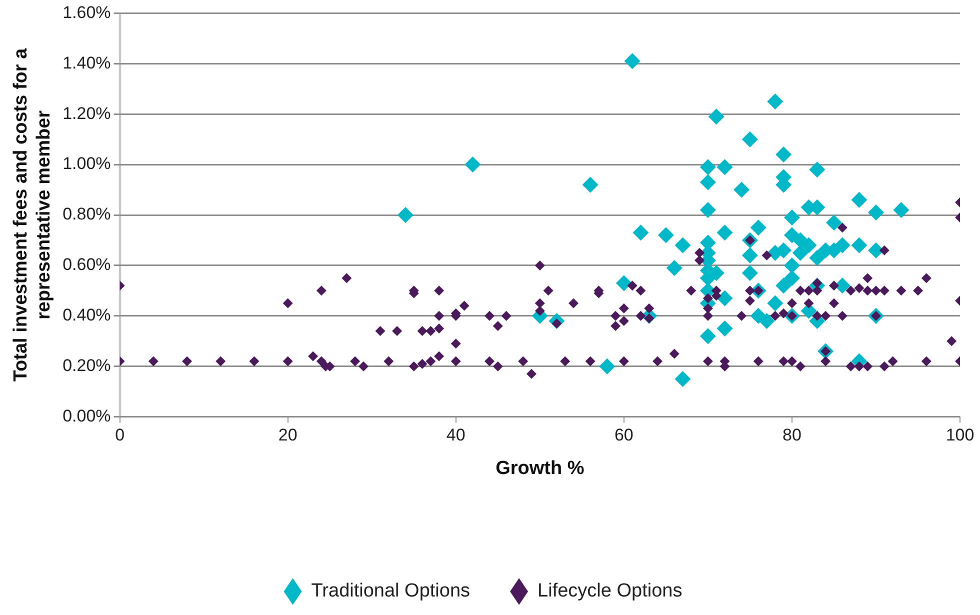  I want to click on x-tick-label: 0, so click(120, 435).